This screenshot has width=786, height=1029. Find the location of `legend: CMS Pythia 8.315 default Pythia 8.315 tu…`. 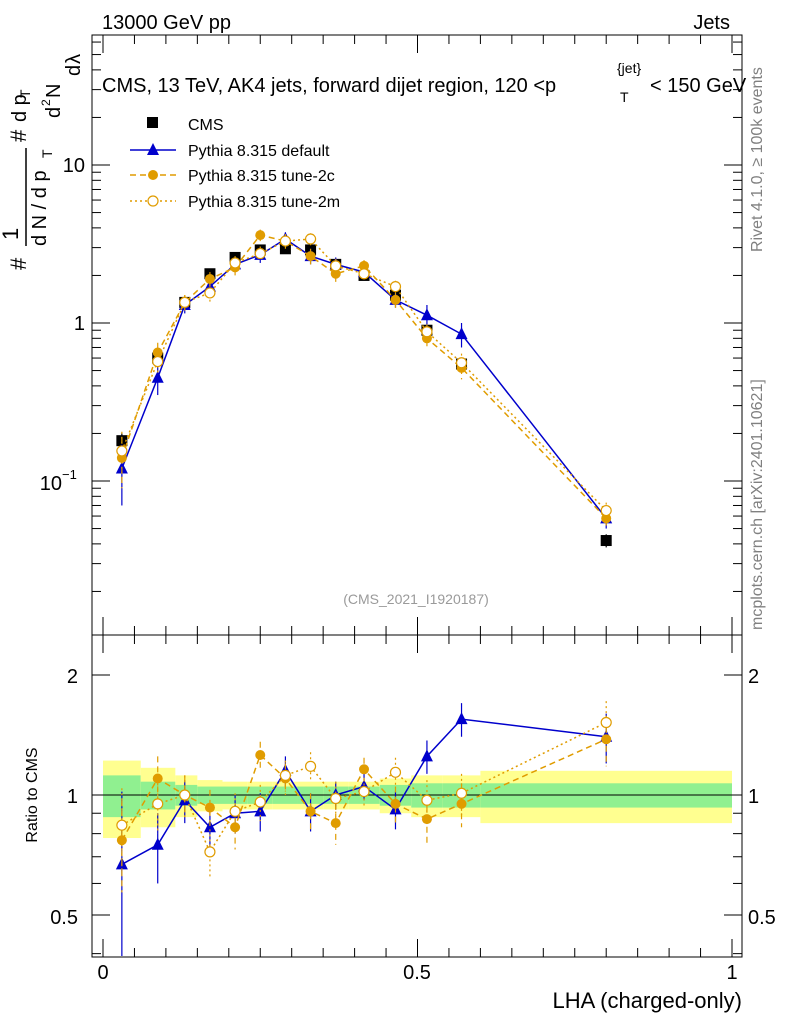

legend: CMS Pythia 8.315 default Pythia 8.315 tu… is located at coordinates (235, 164).